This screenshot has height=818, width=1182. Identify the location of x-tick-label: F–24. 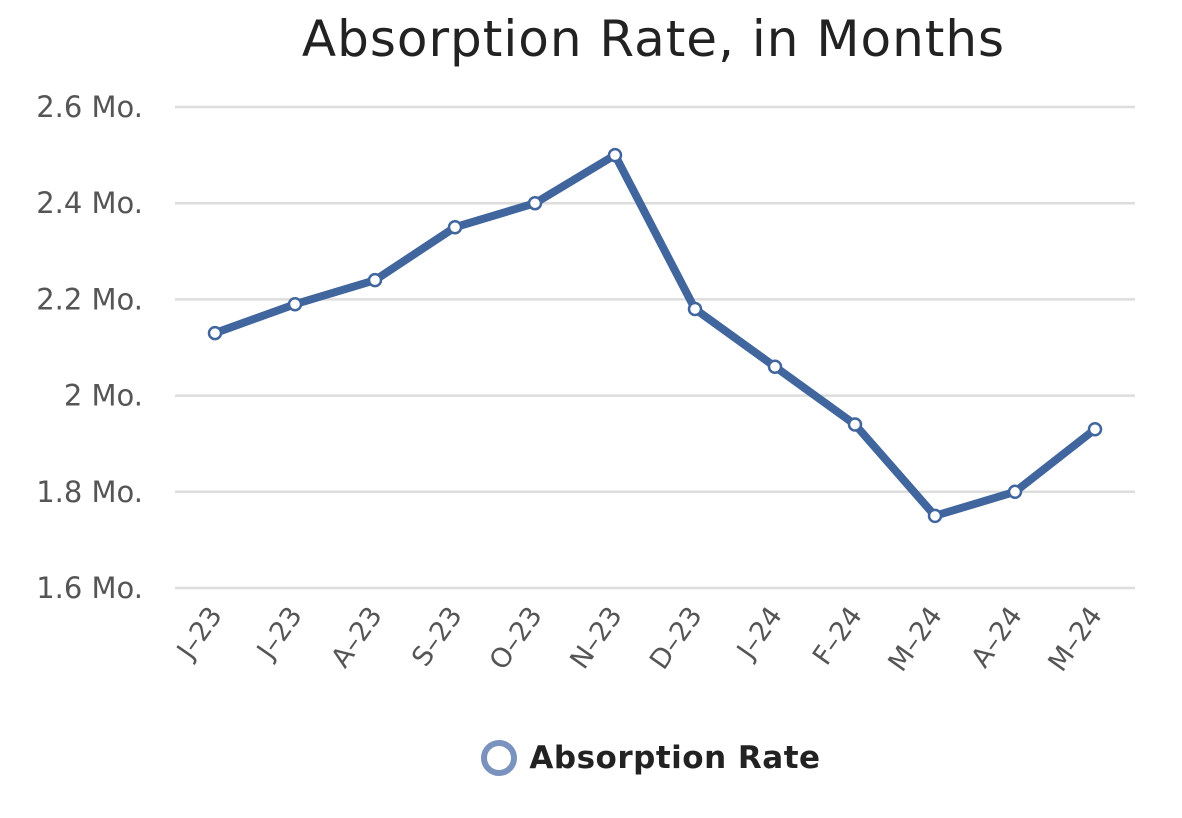
(838, 636).